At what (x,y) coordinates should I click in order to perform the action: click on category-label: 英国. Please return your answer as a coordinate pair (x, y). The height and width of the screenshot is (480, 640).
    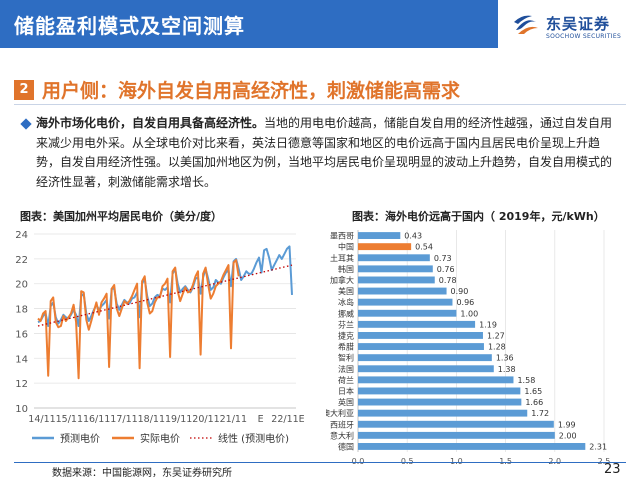
    Looking at the image, I should click on (346, 402).